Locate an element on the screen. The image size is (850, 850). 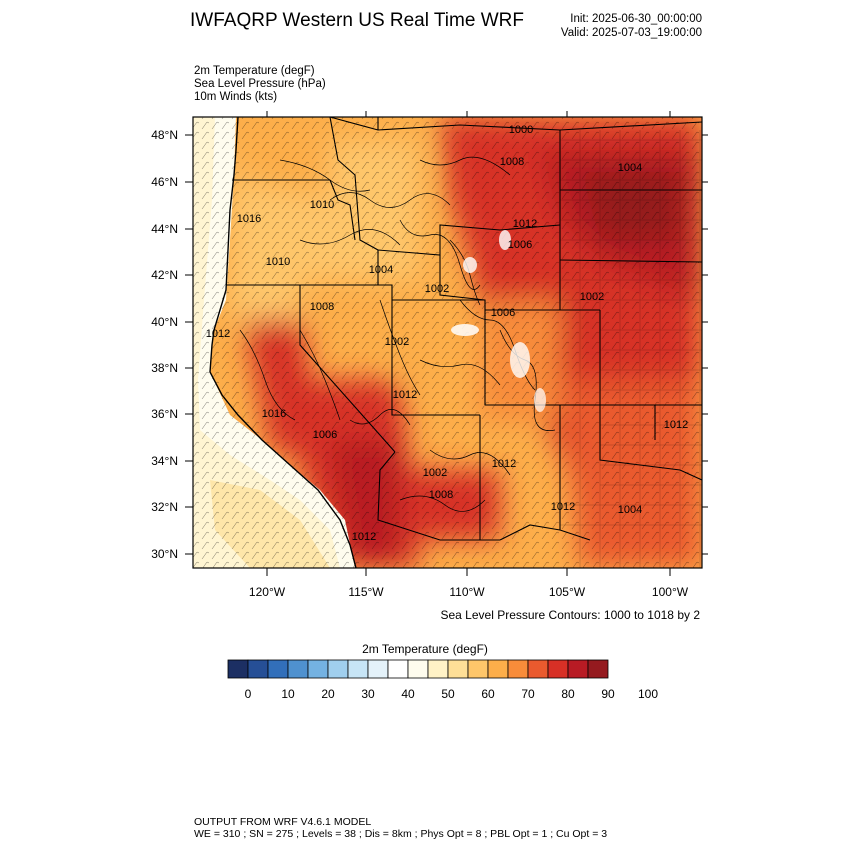
footer-model: OUTPUT FROM WRF V4.6.1 MODEL is located at coordinates (283, 822).